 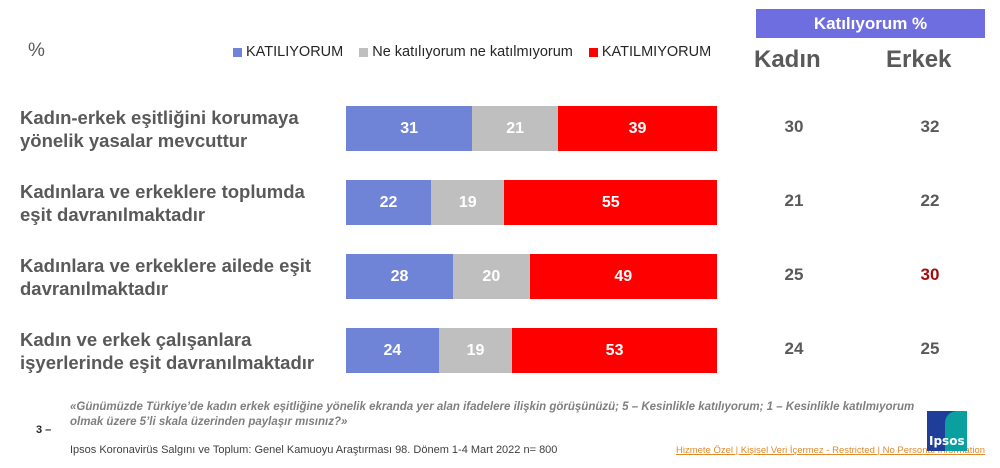 I want to click on row-label-line: eşit davranılmaktadır, so click(x=113, y=214).